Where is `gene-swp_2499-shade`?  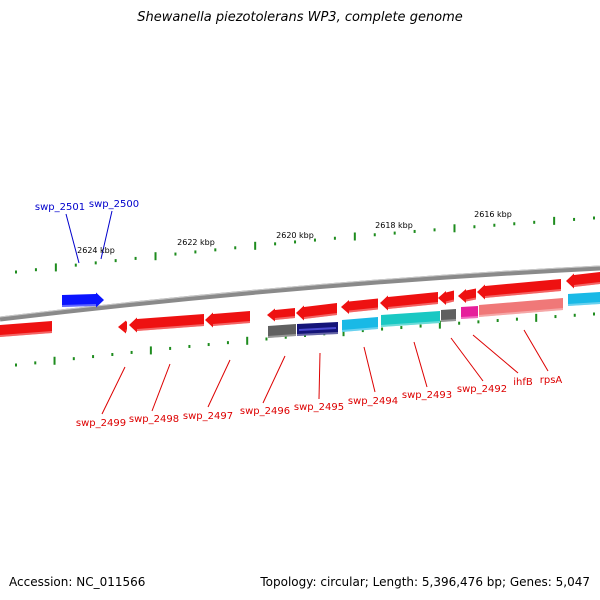 gene-swp_2499-shade is located at coordinates (126, 330).